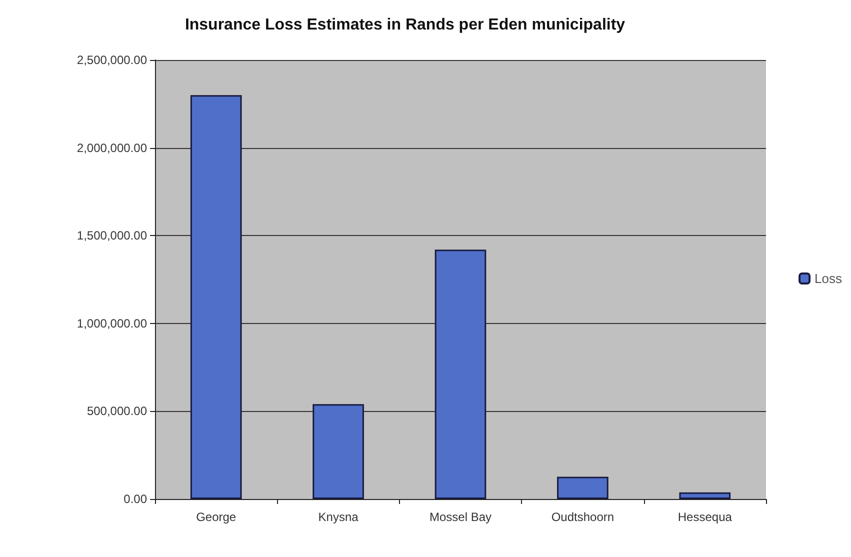 This screenshot has width=851, height=557. Describe the element at coordinates (216, 517) in the screenshot. I see `x-tick-label: George` at that location.